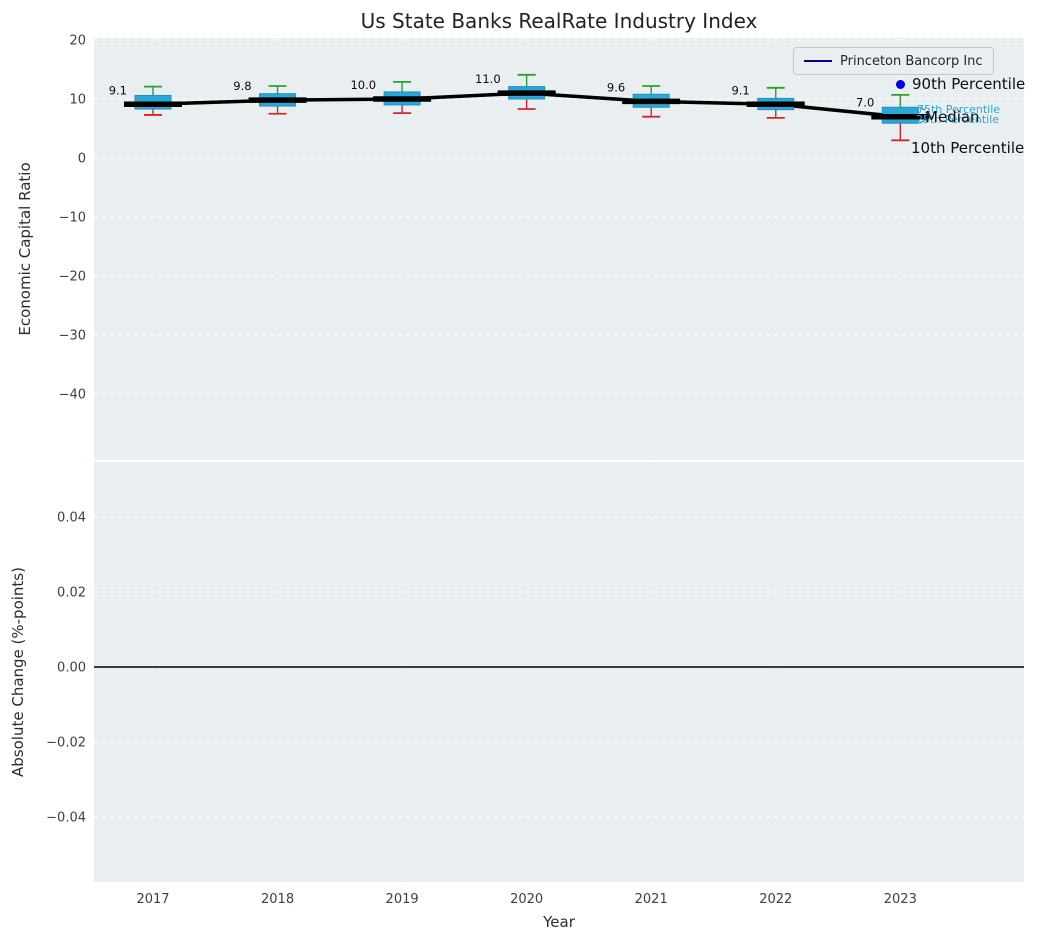  What do you see at coordinates (559, 21) in the screenshot?
I see `chart-title: Us State Banks RealRate Industry Index` at bounding box center [559, 21].